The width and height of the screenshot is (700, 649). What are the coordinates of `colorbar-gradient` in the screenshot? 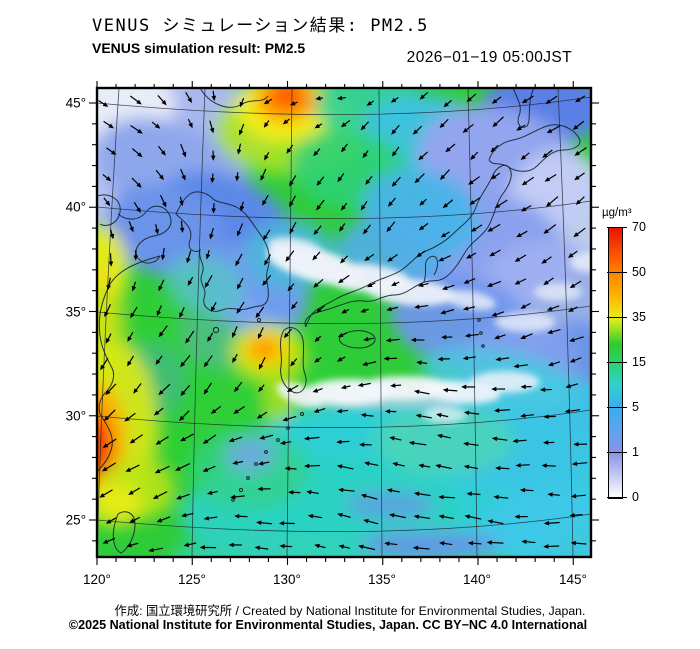 It's located at (615, 363).